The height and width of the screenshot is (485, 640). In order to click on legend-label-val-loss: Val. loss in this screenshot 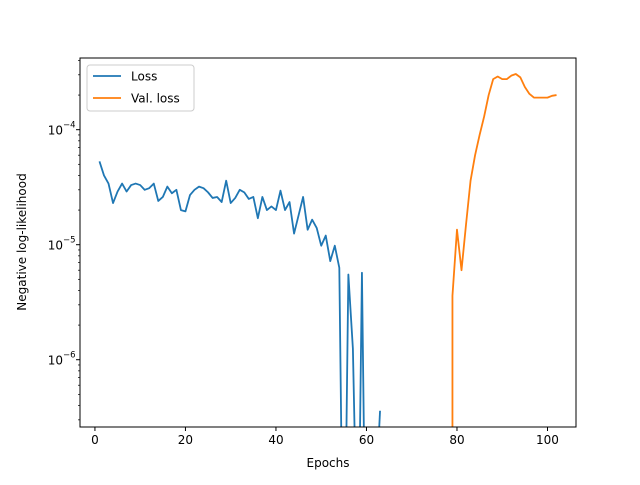, I will do `click(155, 99)`.